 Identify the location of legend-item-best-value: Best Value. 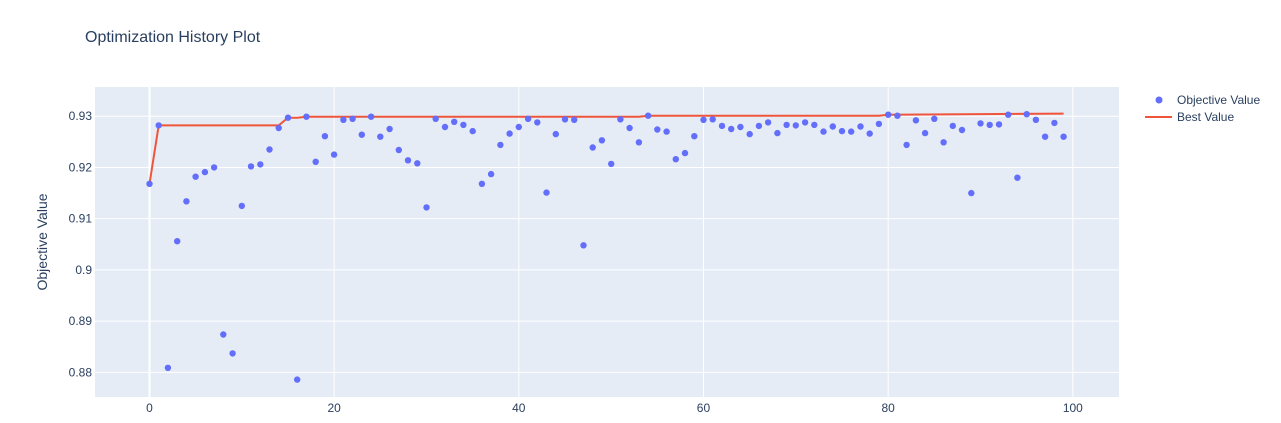
(1189, 117).